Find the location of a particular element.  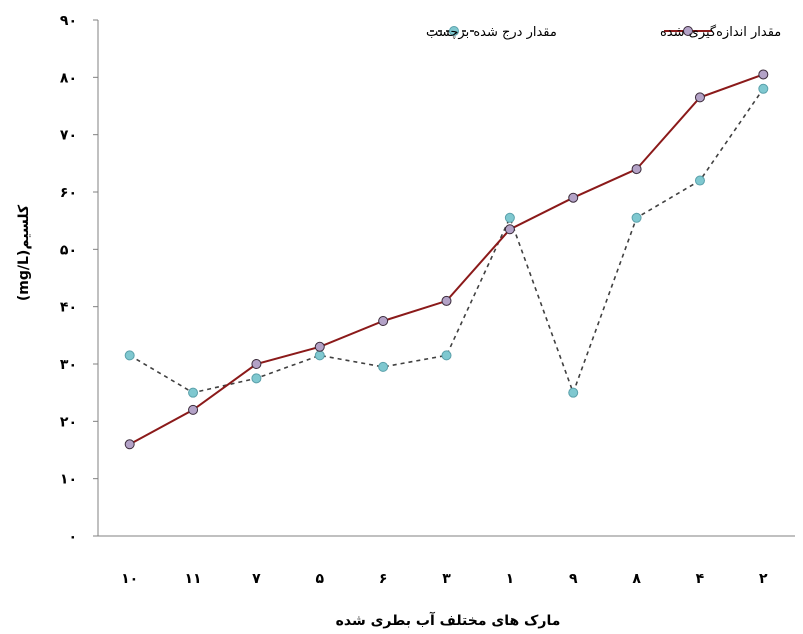

x-tick-label: ۵ is located at coordinates (319, 579).